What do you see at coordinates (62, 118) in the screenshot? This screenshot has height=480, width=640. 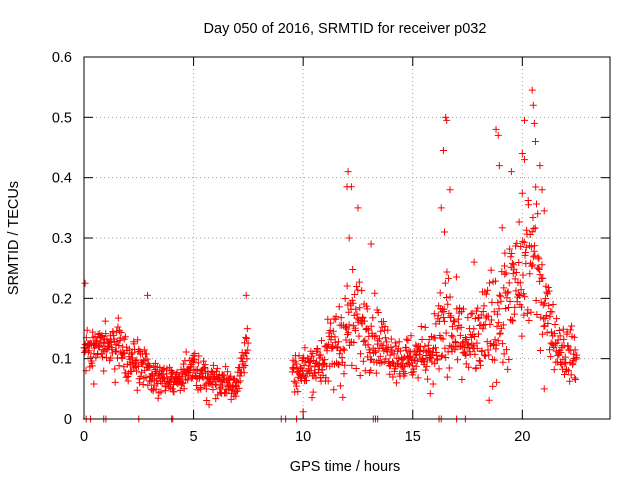 I see `y-tick-label: 0.5` at bounding box center [62, 118].